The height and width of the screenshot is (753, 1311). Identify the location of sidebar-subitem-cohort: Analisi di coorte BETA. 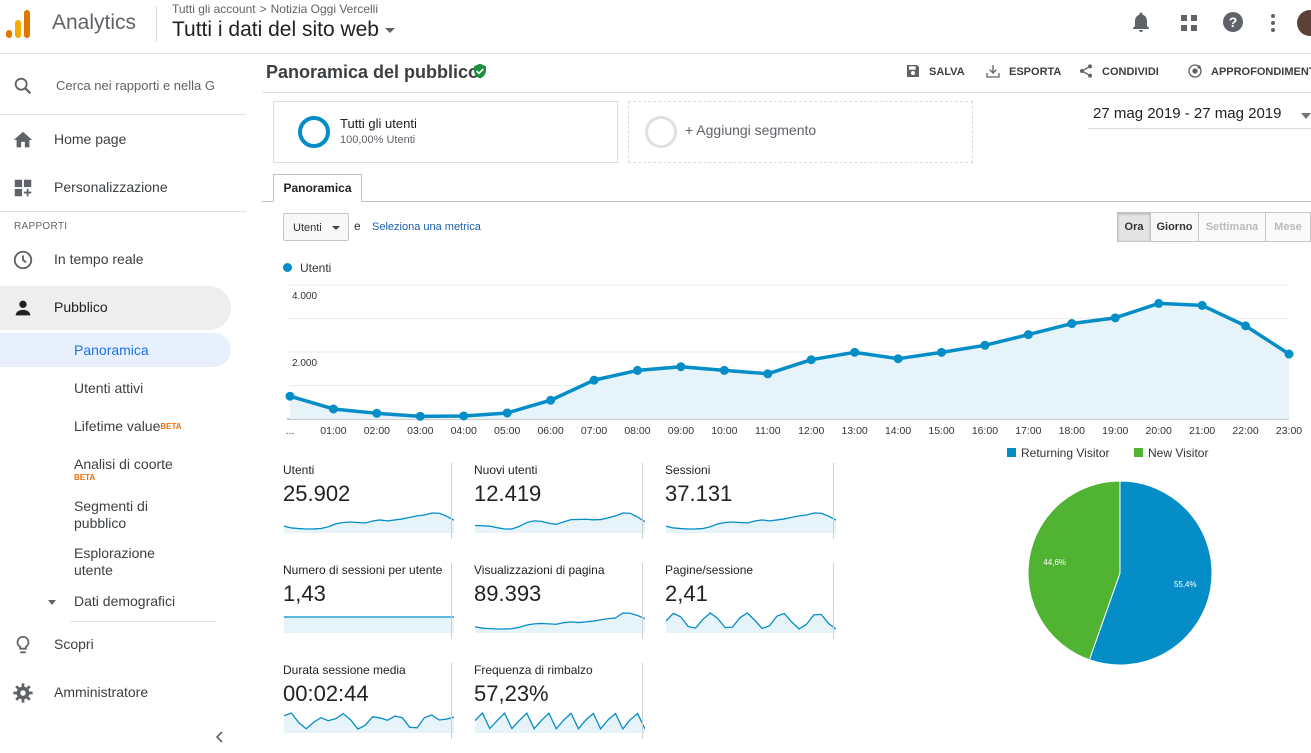
(123, 469).